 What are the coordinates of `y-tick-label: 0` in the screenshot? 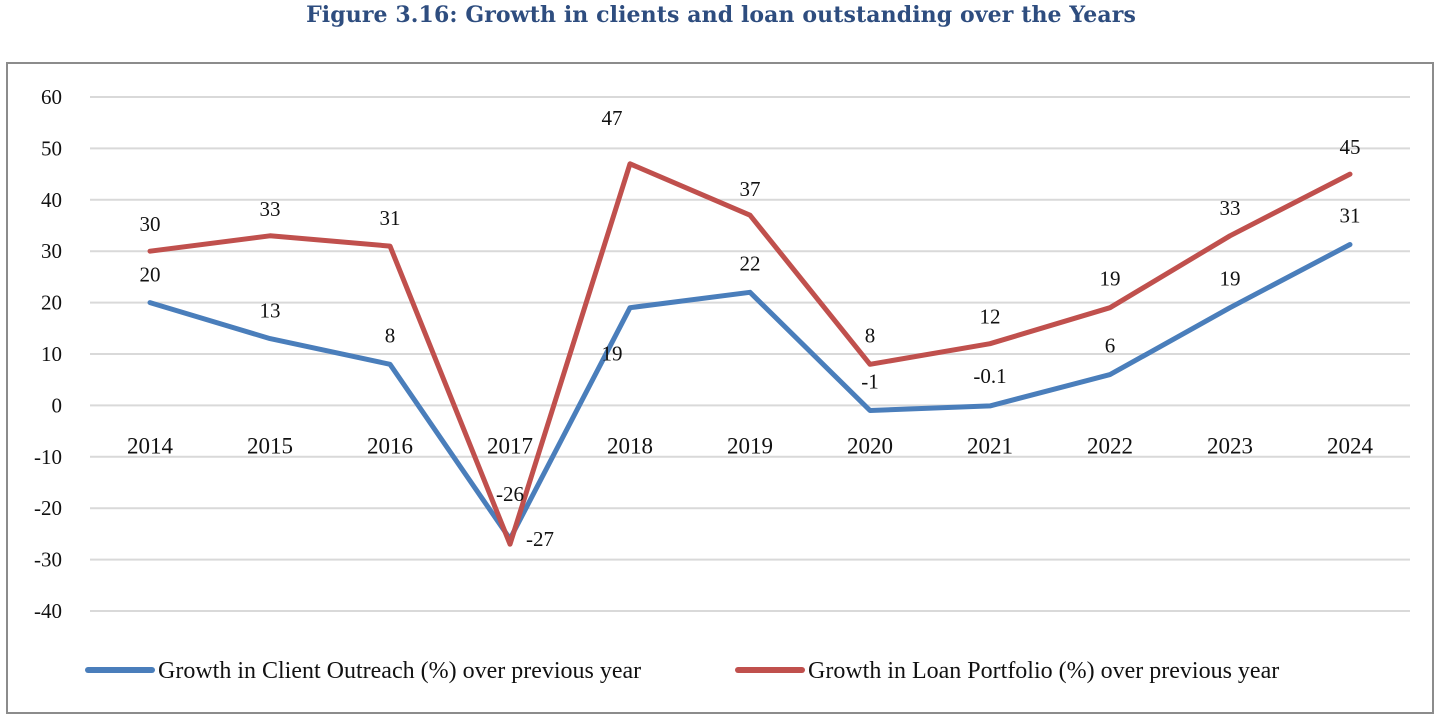 It's located at (57, 405).